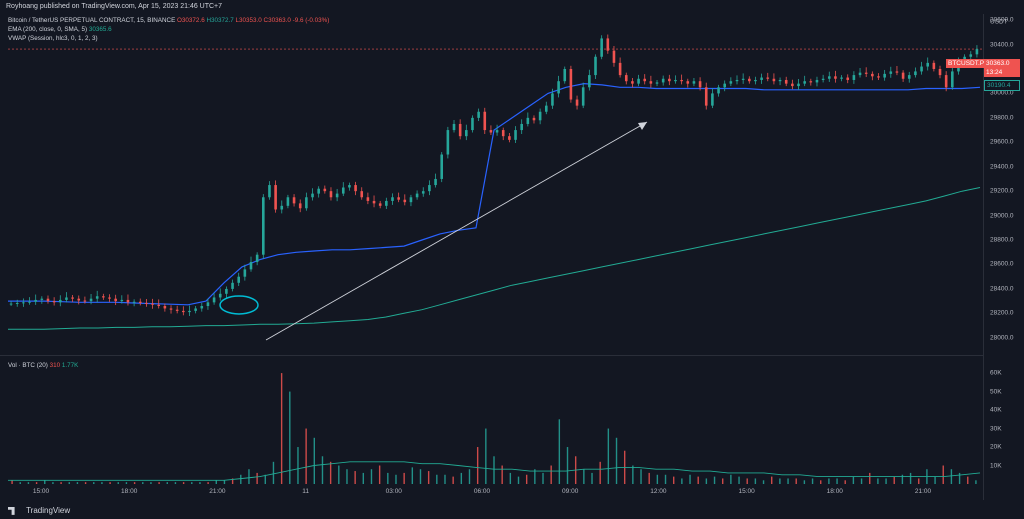 The height and width of the screenshot is (519, 1024). What do you see at coordinates (53, 38) in the screenshot?
I see `vwap-legend: VWAP (Session, hlc3, 0, 1, 2, 3)` at bounding box center [53, 38].